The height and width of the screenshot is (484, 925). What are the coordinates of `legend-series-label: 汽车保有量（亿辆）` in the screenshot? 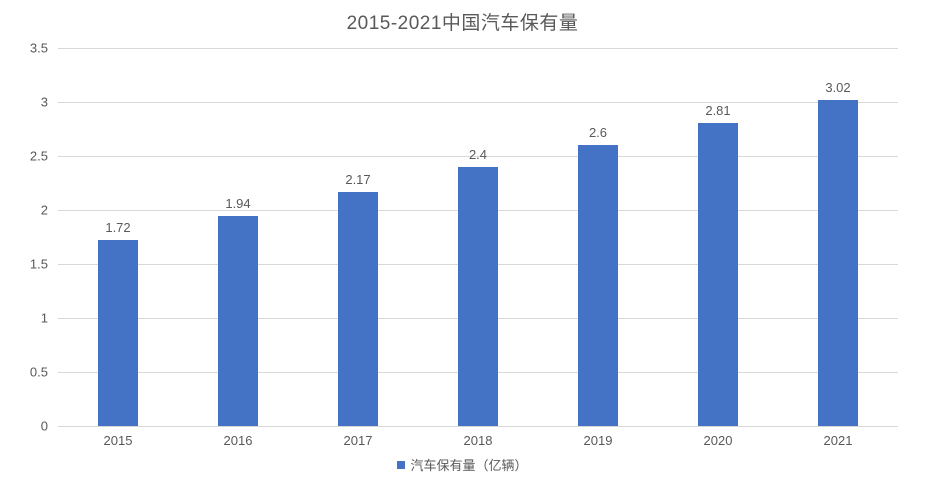 It's located at (469, 465).